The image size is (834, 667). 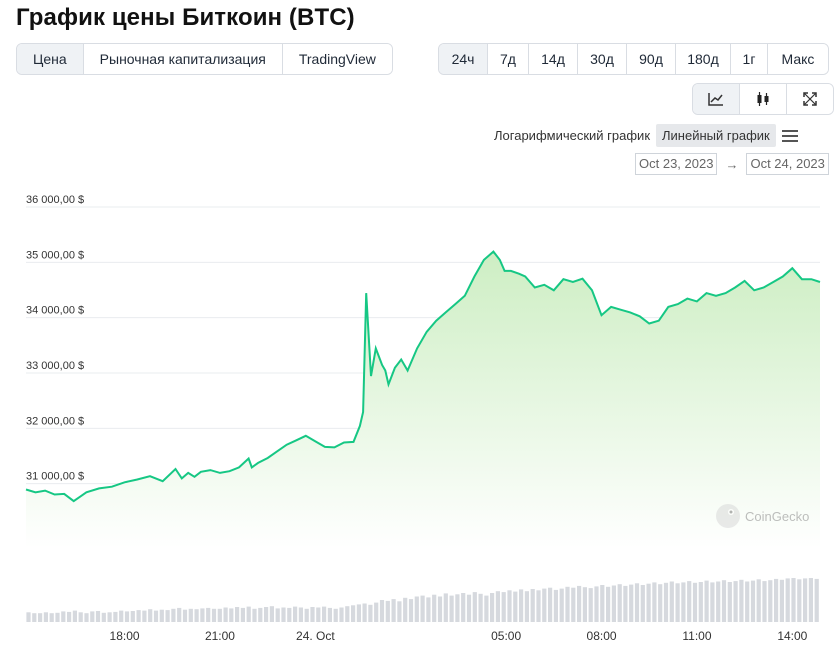 I want to click on date-from-input: Oct 23, 2023, so click(x=676, y=164).